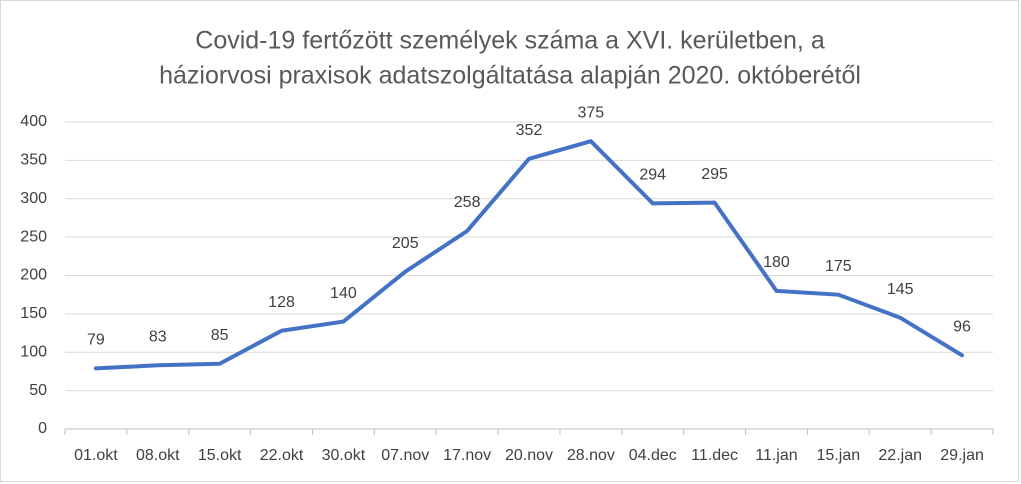 The width and height of the screenshot is (1021, 484). I want to click on y-tick-label: 300, so click(33, 198).